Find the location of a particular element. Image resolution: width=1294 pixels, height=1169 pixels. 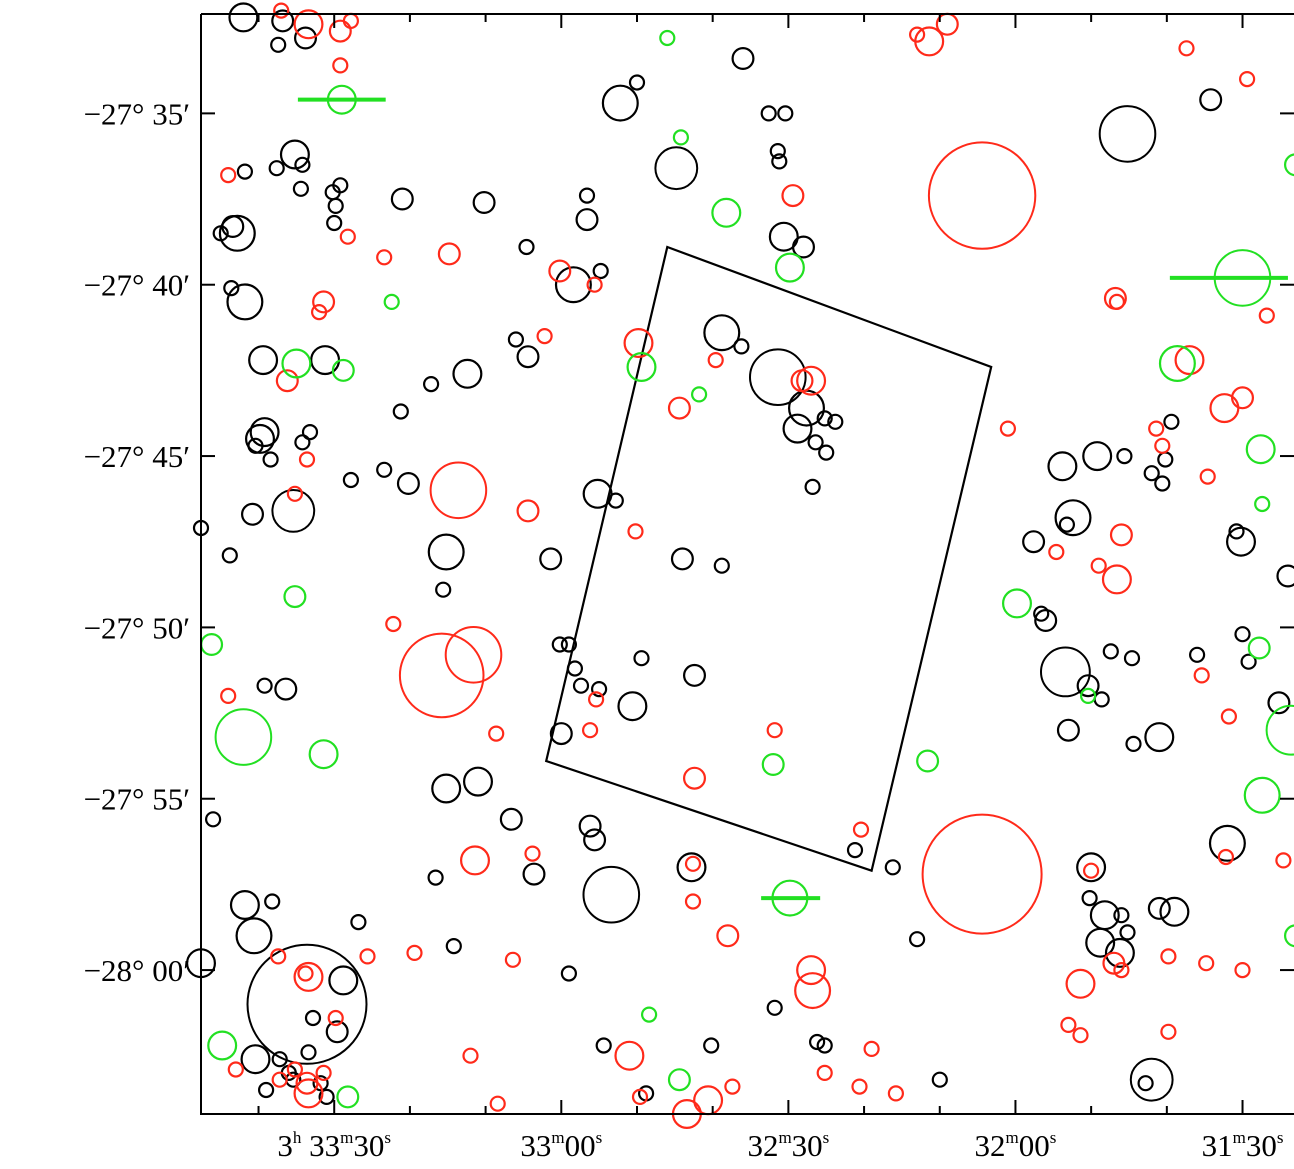

x-tick-label-value: 31 is located at coordinates (1217, 1145).